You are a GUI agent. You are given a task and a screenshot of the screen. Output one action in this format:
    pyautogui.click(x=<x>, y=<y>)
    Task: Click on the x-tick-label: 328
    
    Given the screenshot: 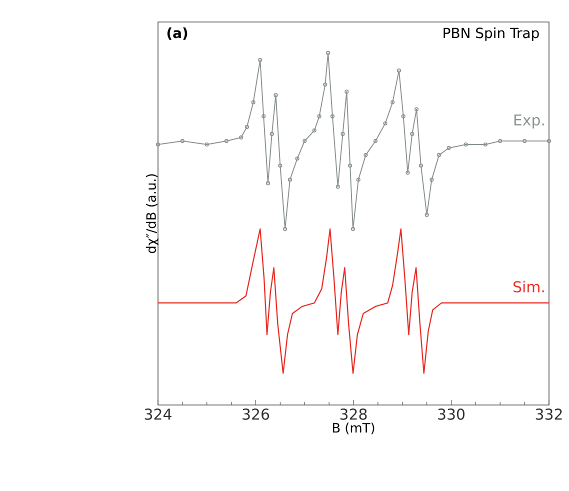 What is the action you would take?
    pyautogui.click(x=353, y=414)
    